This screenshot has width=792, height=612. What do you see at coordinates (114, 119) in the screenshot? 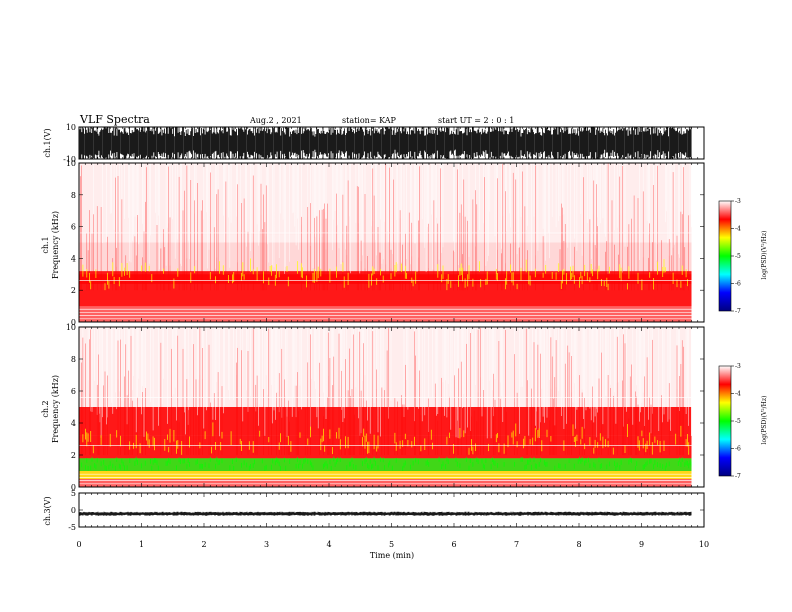
I see `figure-title: VLF Spectra` at bounding box center [114, 119].